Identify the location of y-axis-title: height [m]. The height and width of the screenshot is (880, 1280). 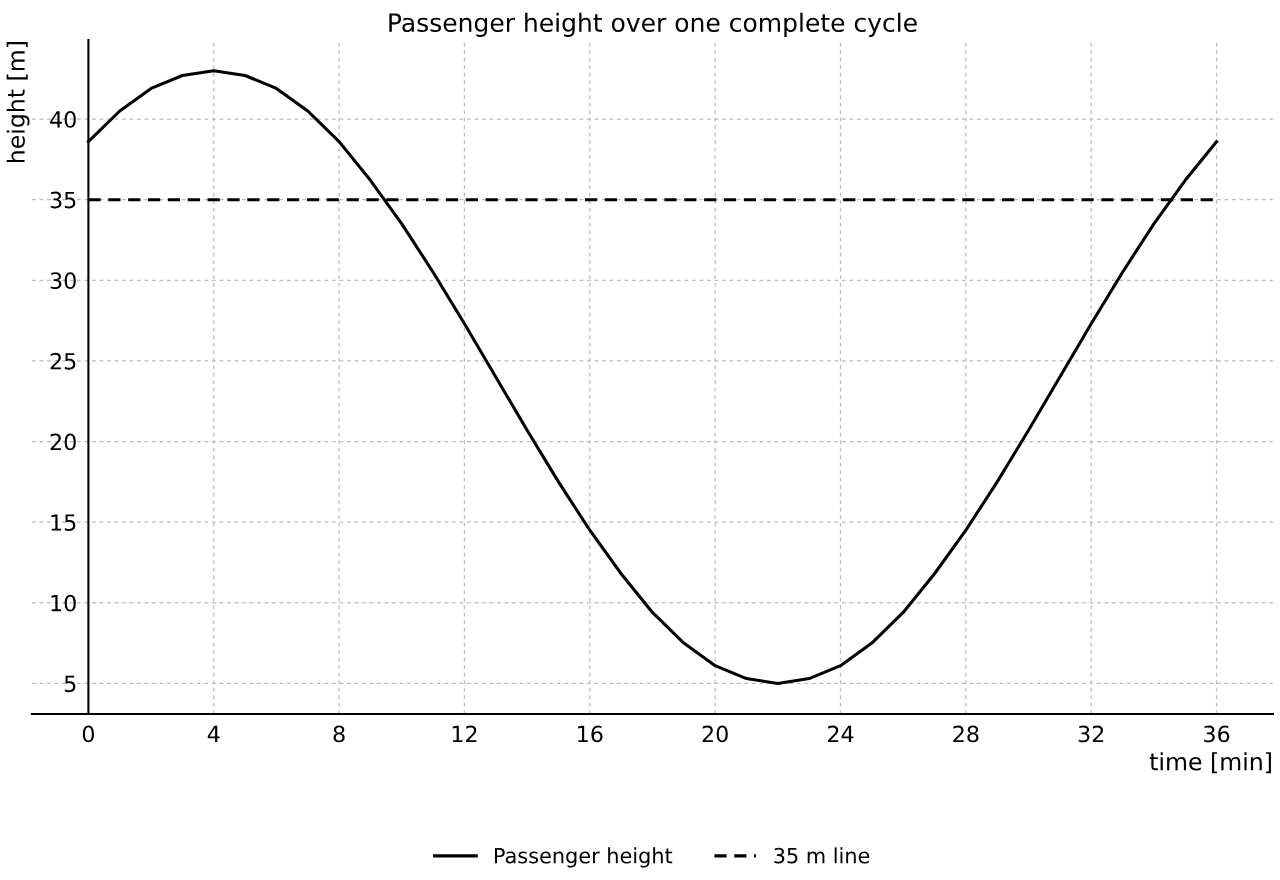
(18, 102).